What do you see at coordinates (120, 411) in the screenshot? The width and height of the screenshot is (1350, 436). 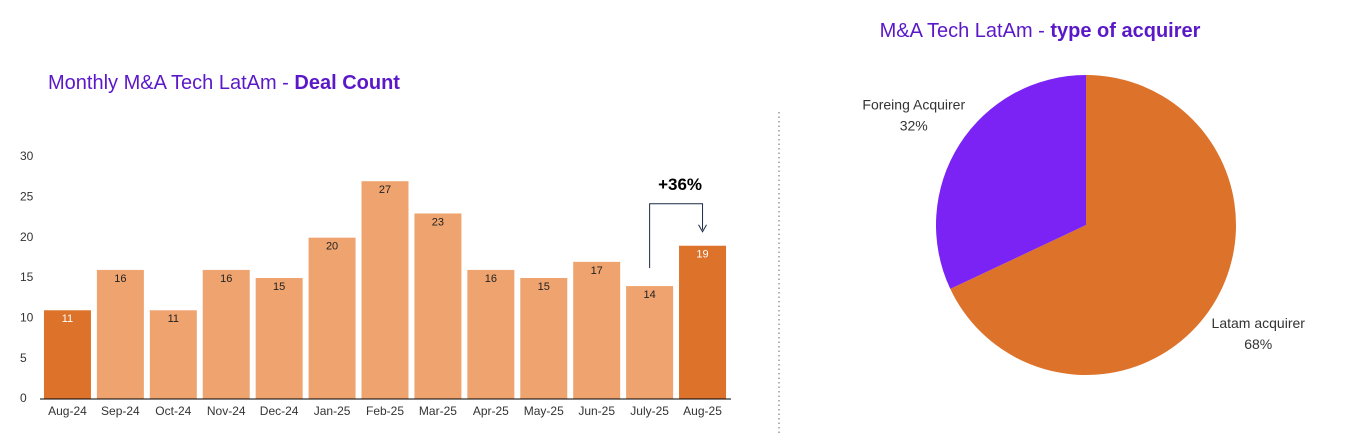 I see `x-tick-label: Sep-24` at bounding box center [120, 411].